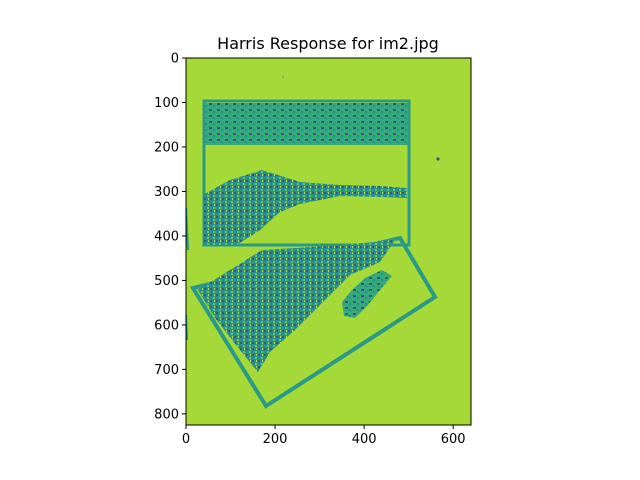 Image resolution: width=640 pixels, height=480 pixels. Describe the element at coordinates (438, 159) in the screenshot. I see `response-dot` at that location.